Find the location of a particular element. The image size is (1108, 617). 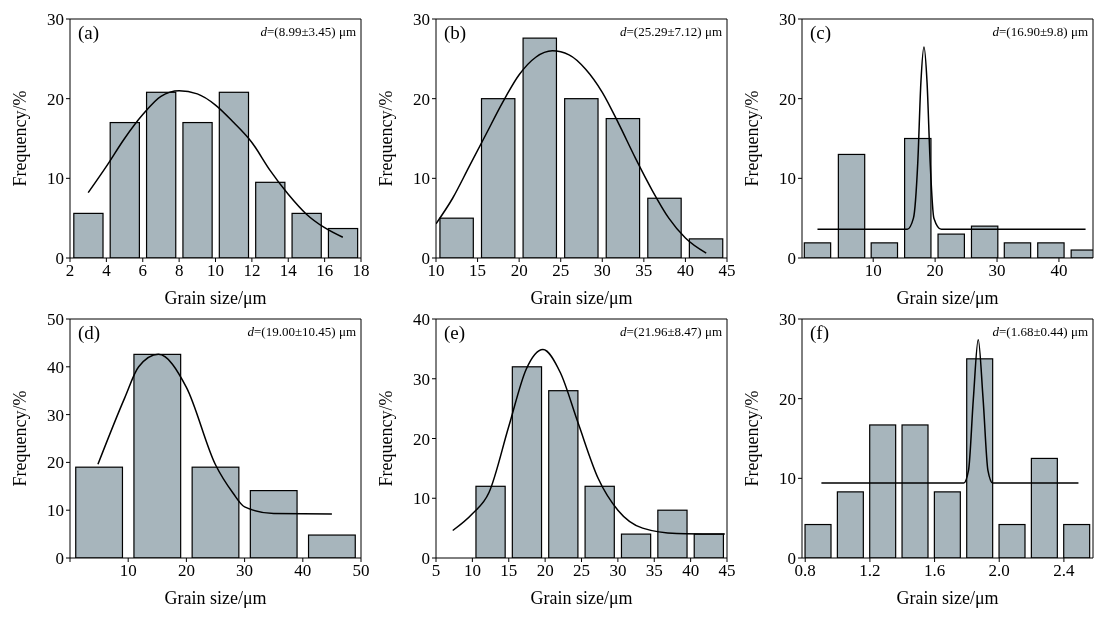

chart-title: (c) is located at coordinates (821, 33).